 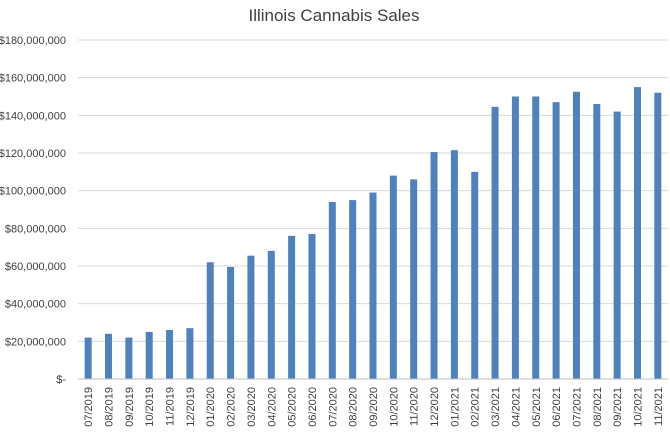 I want to click on bar-10-2019, so click(x=149, y=355).